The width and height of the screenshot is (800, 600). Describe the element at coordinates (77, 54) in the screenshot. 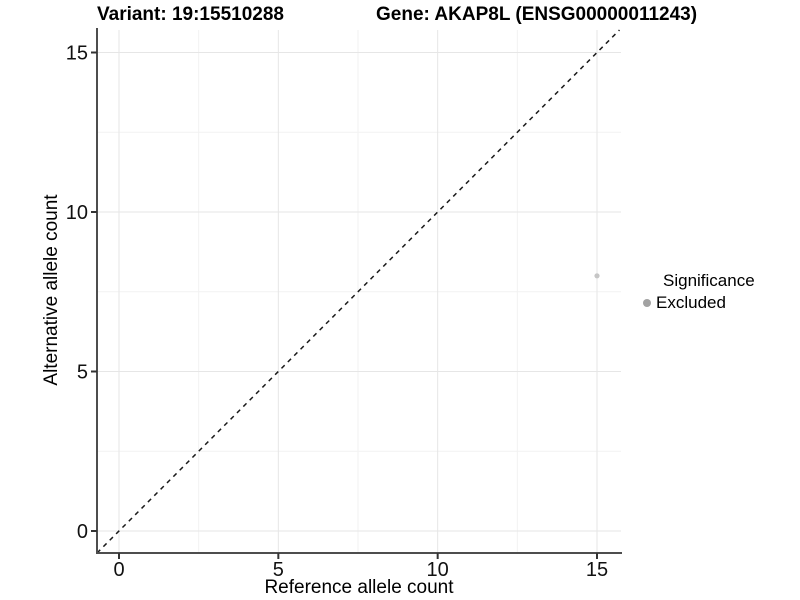

I see `y-tick-label: 15` at that location.